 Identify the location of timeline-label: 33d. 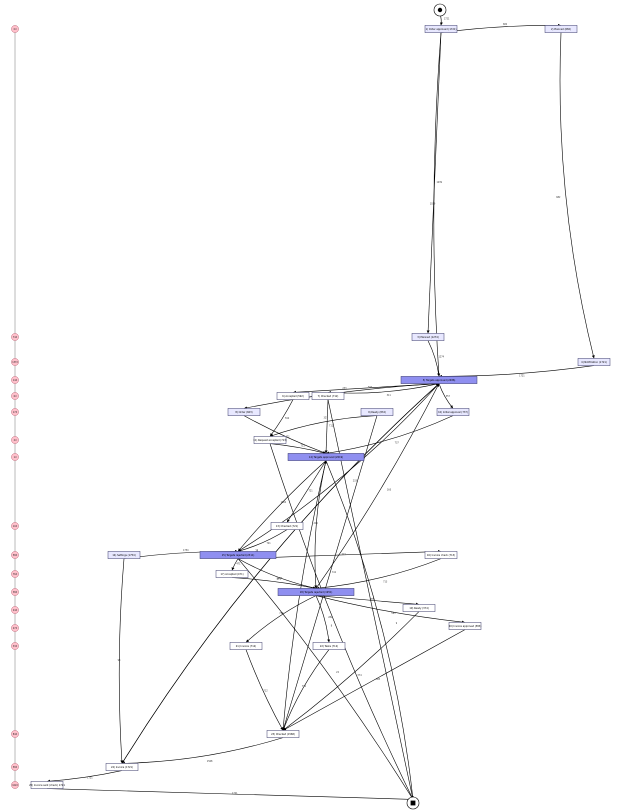
(15, 646).